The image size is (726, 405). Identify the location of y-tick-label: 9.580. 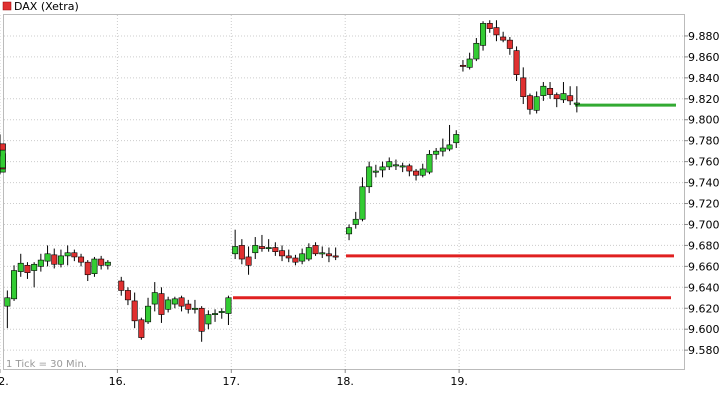
(704, 350).